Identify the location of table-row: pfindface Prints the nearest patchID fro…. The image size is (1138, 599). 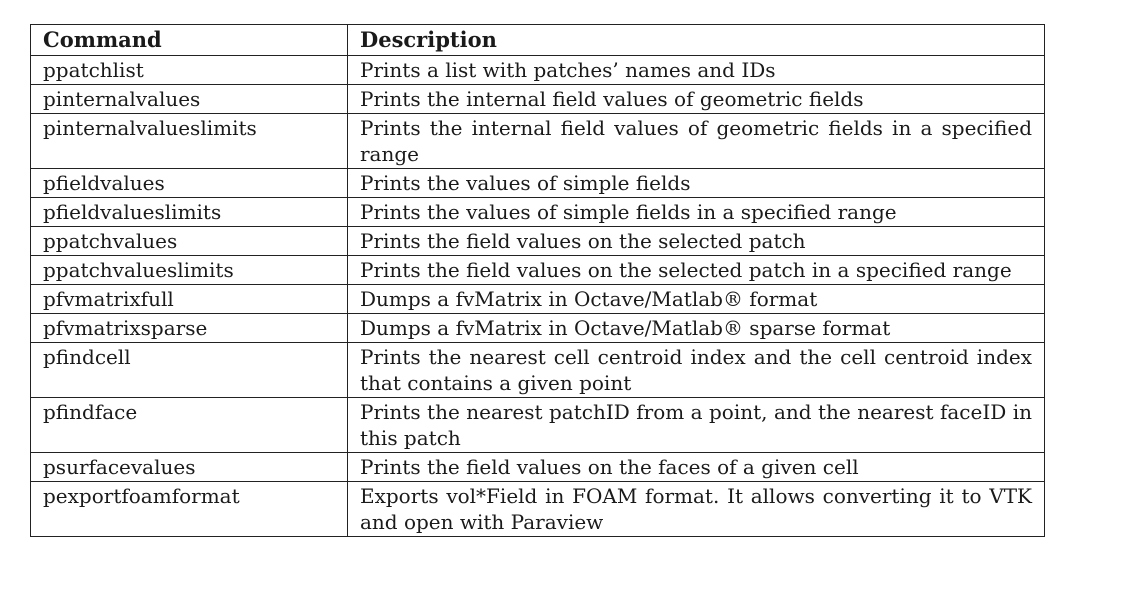
(537, 425).